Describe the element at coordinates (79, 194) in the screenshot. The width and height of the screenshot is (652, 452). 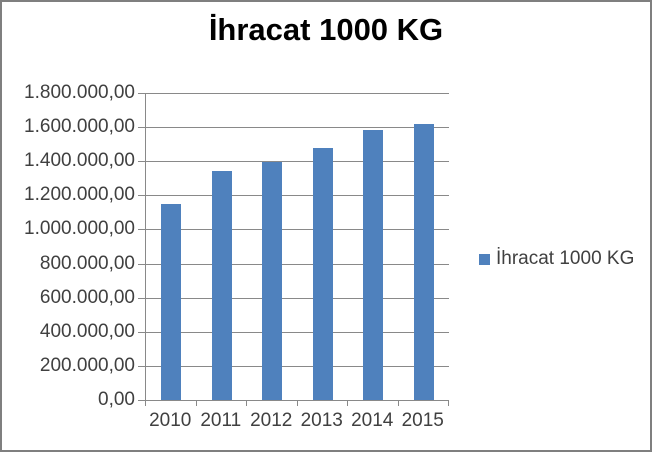
I see `y-axis-label: 1.200.000,00` at that location.